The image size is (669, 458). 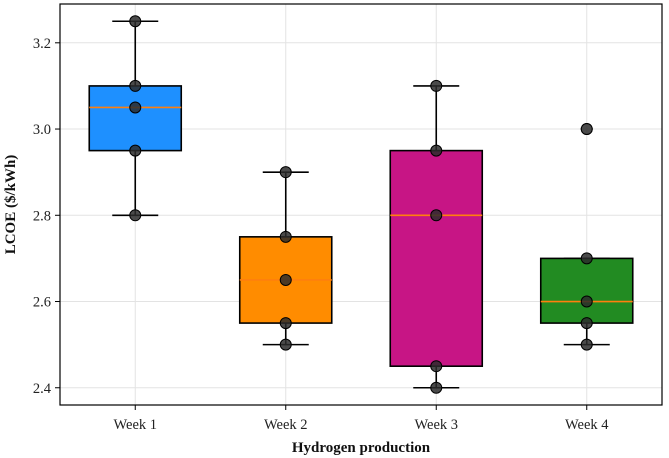 I want to click on y-axis-label: LCOE ($/kWh), so click(x=11, y=205).